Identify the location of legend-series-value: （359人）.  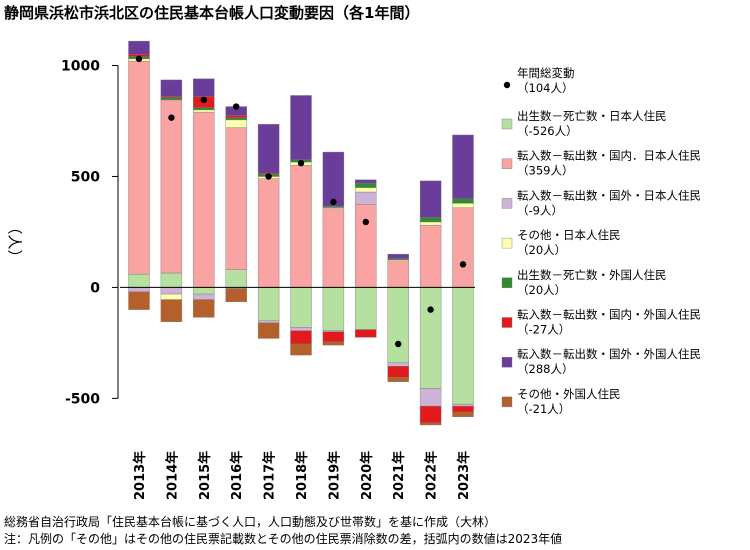
(545, 171).